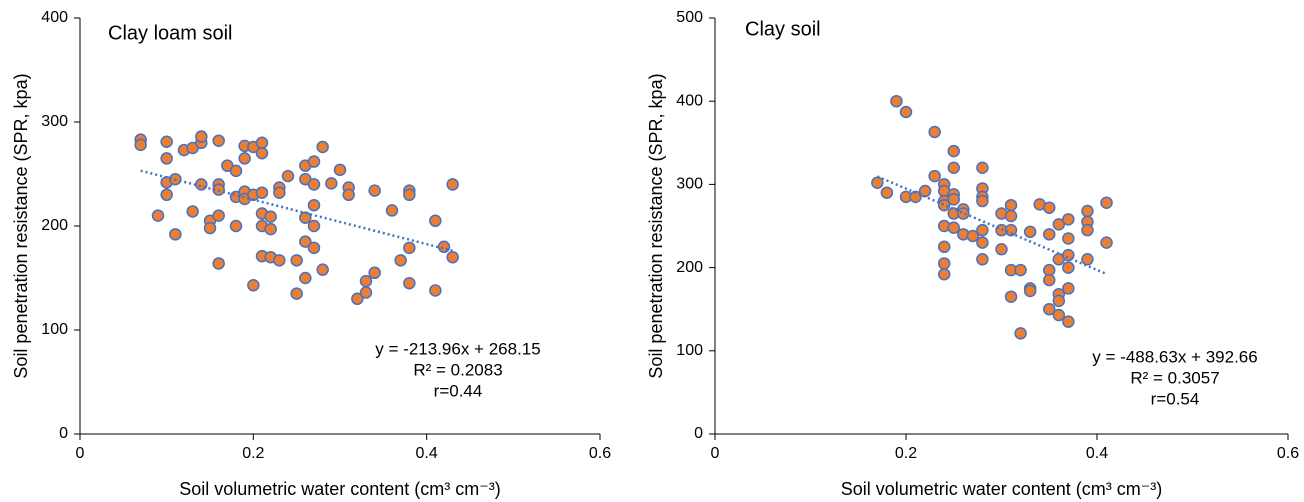  Describe the element at coordinates (457, 348) in the screenshot. I see `annotation: y = -213.96x + 268.15` at that location.